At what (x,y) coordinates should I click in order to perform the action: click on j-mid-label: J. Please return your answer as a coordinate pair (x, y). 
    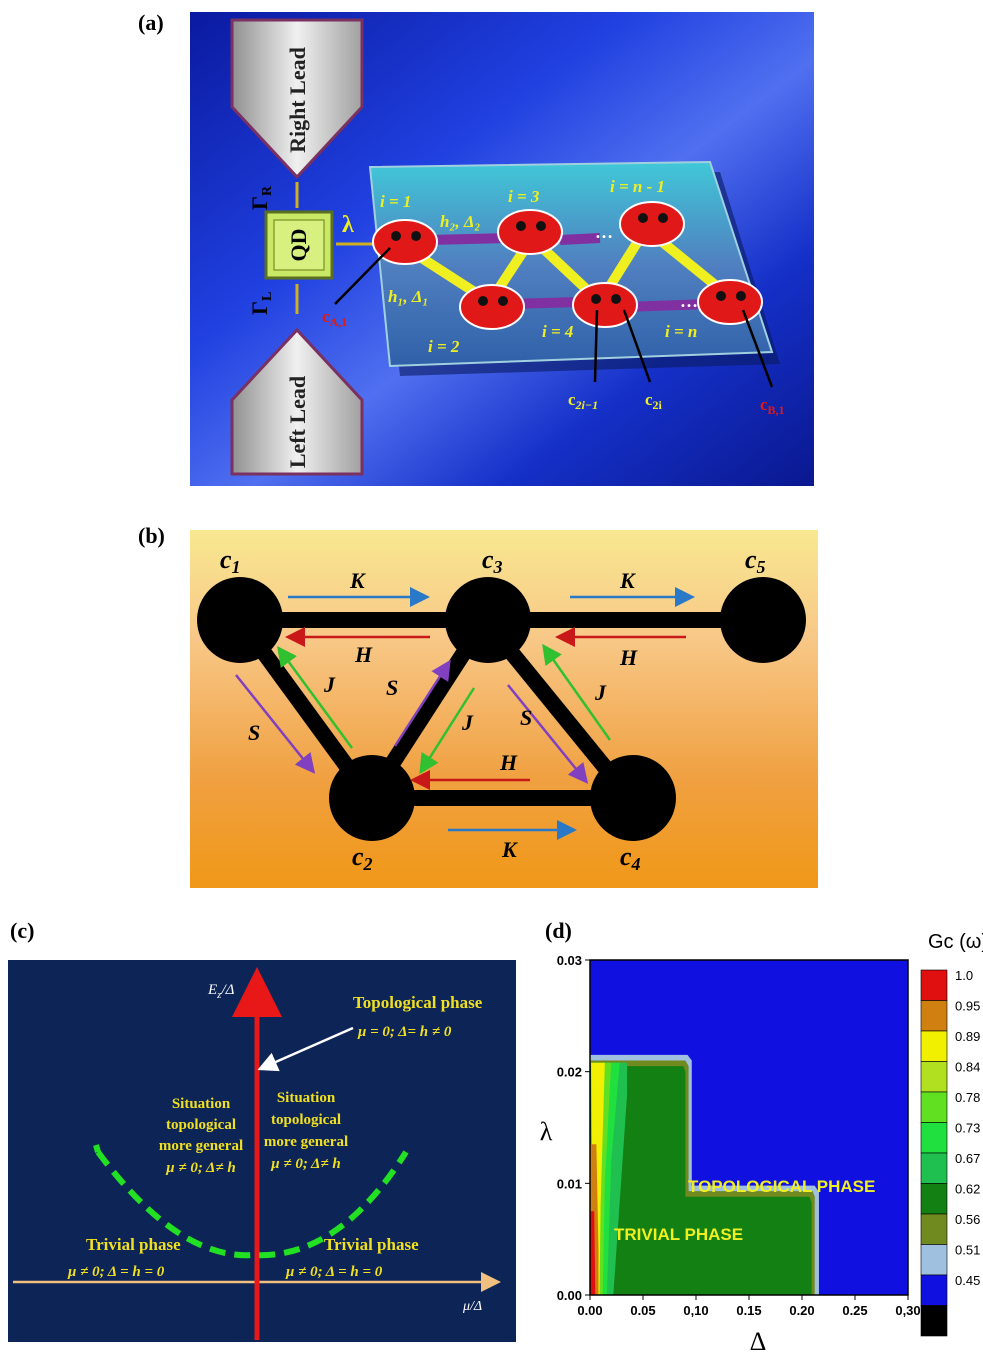
    Looking at the image, I should click on (467, 722).